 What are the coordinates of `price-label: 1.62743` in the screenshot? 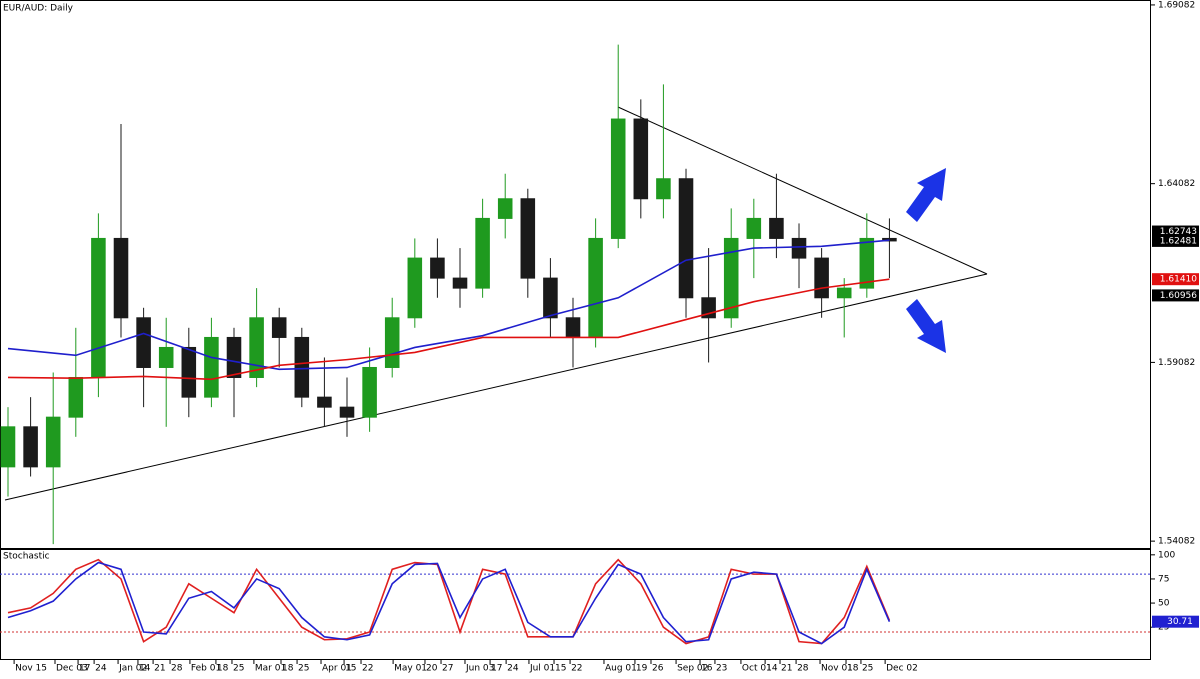 It's located at (1178, 232).